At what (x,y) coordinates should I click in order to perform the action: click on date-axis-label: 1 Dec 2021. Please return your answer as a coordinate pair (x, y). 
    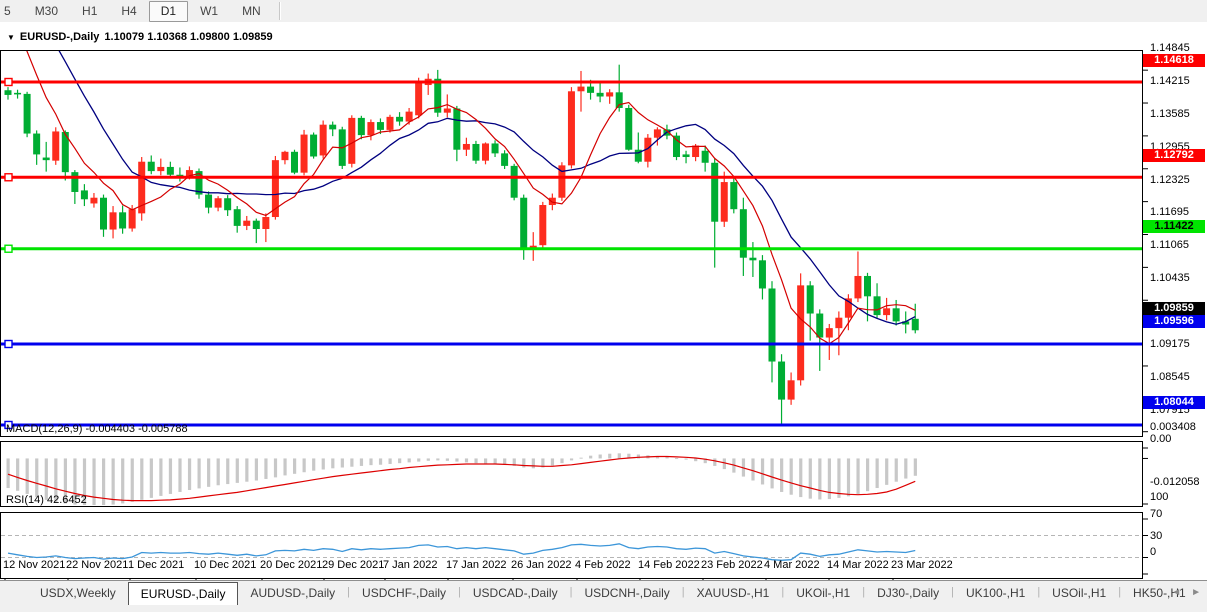
    Looking at the image, I should click on (156, 565).